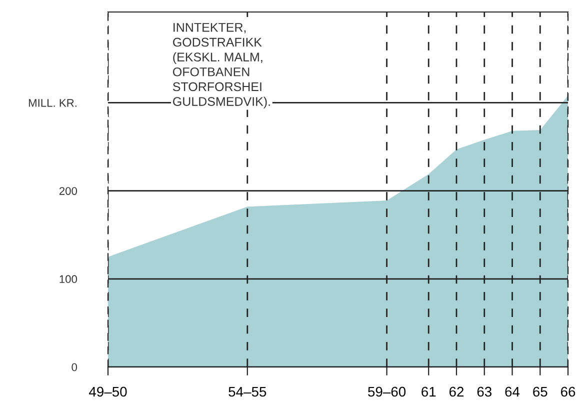 The height and width of the screenshot is (415, 580). Describe the element at coordinates (68, 191) in the screenshot. I see `y-tick-label: 200` at that location.